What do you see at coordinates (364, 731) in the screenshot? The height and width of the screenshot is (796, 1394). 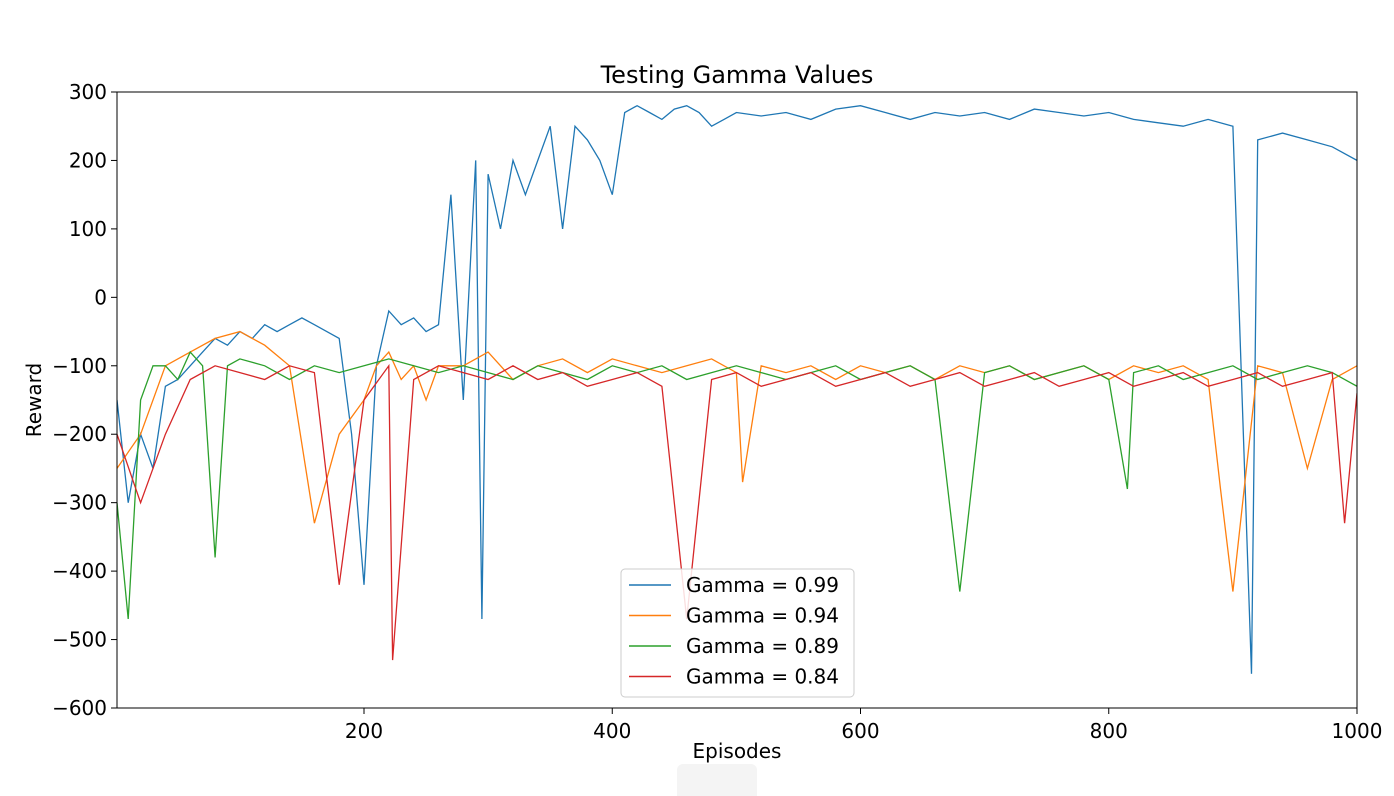 I see `x-tick-label: 200` at bounding box center [364, 731].